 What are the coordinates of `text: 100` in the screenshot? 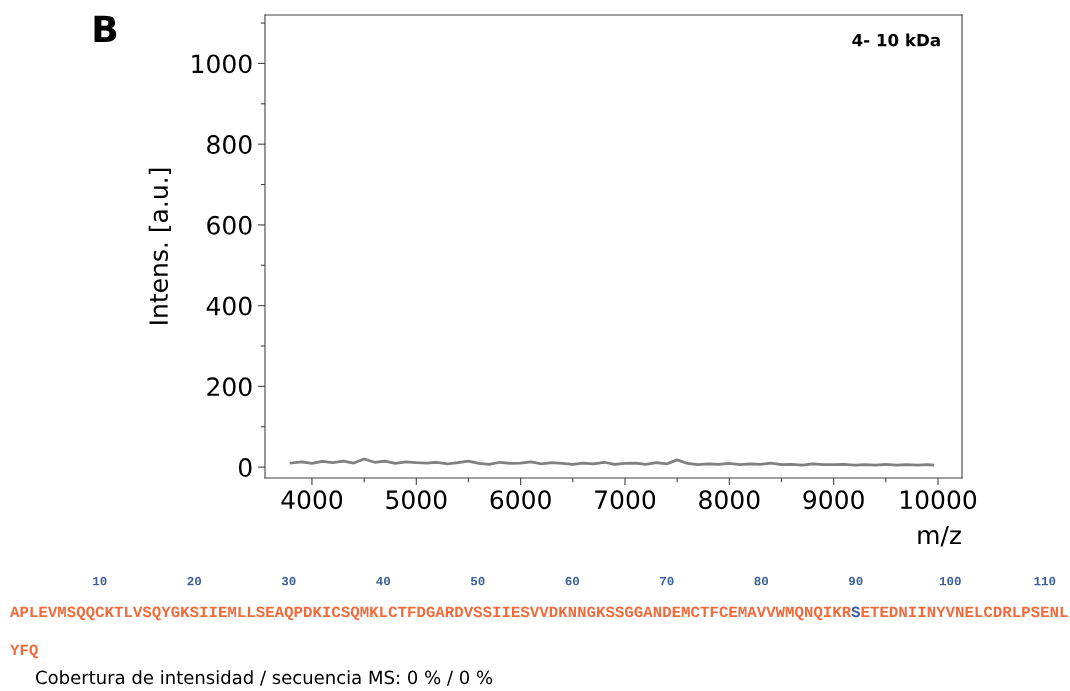 It's located at (950, 581).